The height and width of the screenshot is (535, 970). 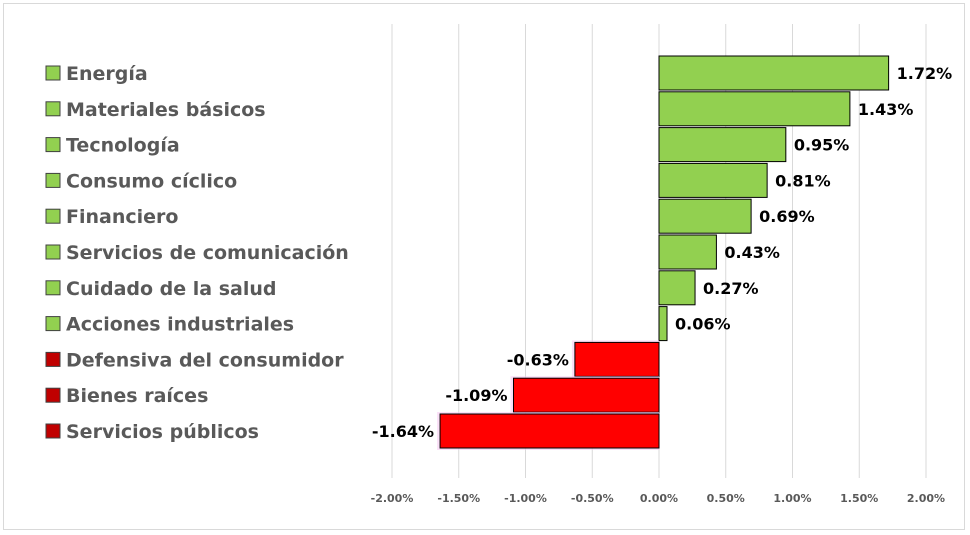 I want to click on legend-label: Consumo cíclico, so click(x=151, y=181).